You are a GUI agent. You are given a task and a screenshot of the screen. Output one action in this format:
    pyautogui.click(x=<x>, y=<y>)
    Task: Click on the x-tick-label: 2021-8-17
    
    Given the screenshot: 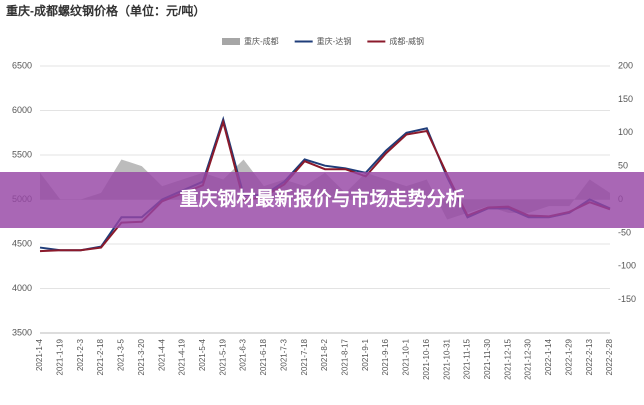 What is the action you would take?
    pyautogui.click(x=344, y=356)
    